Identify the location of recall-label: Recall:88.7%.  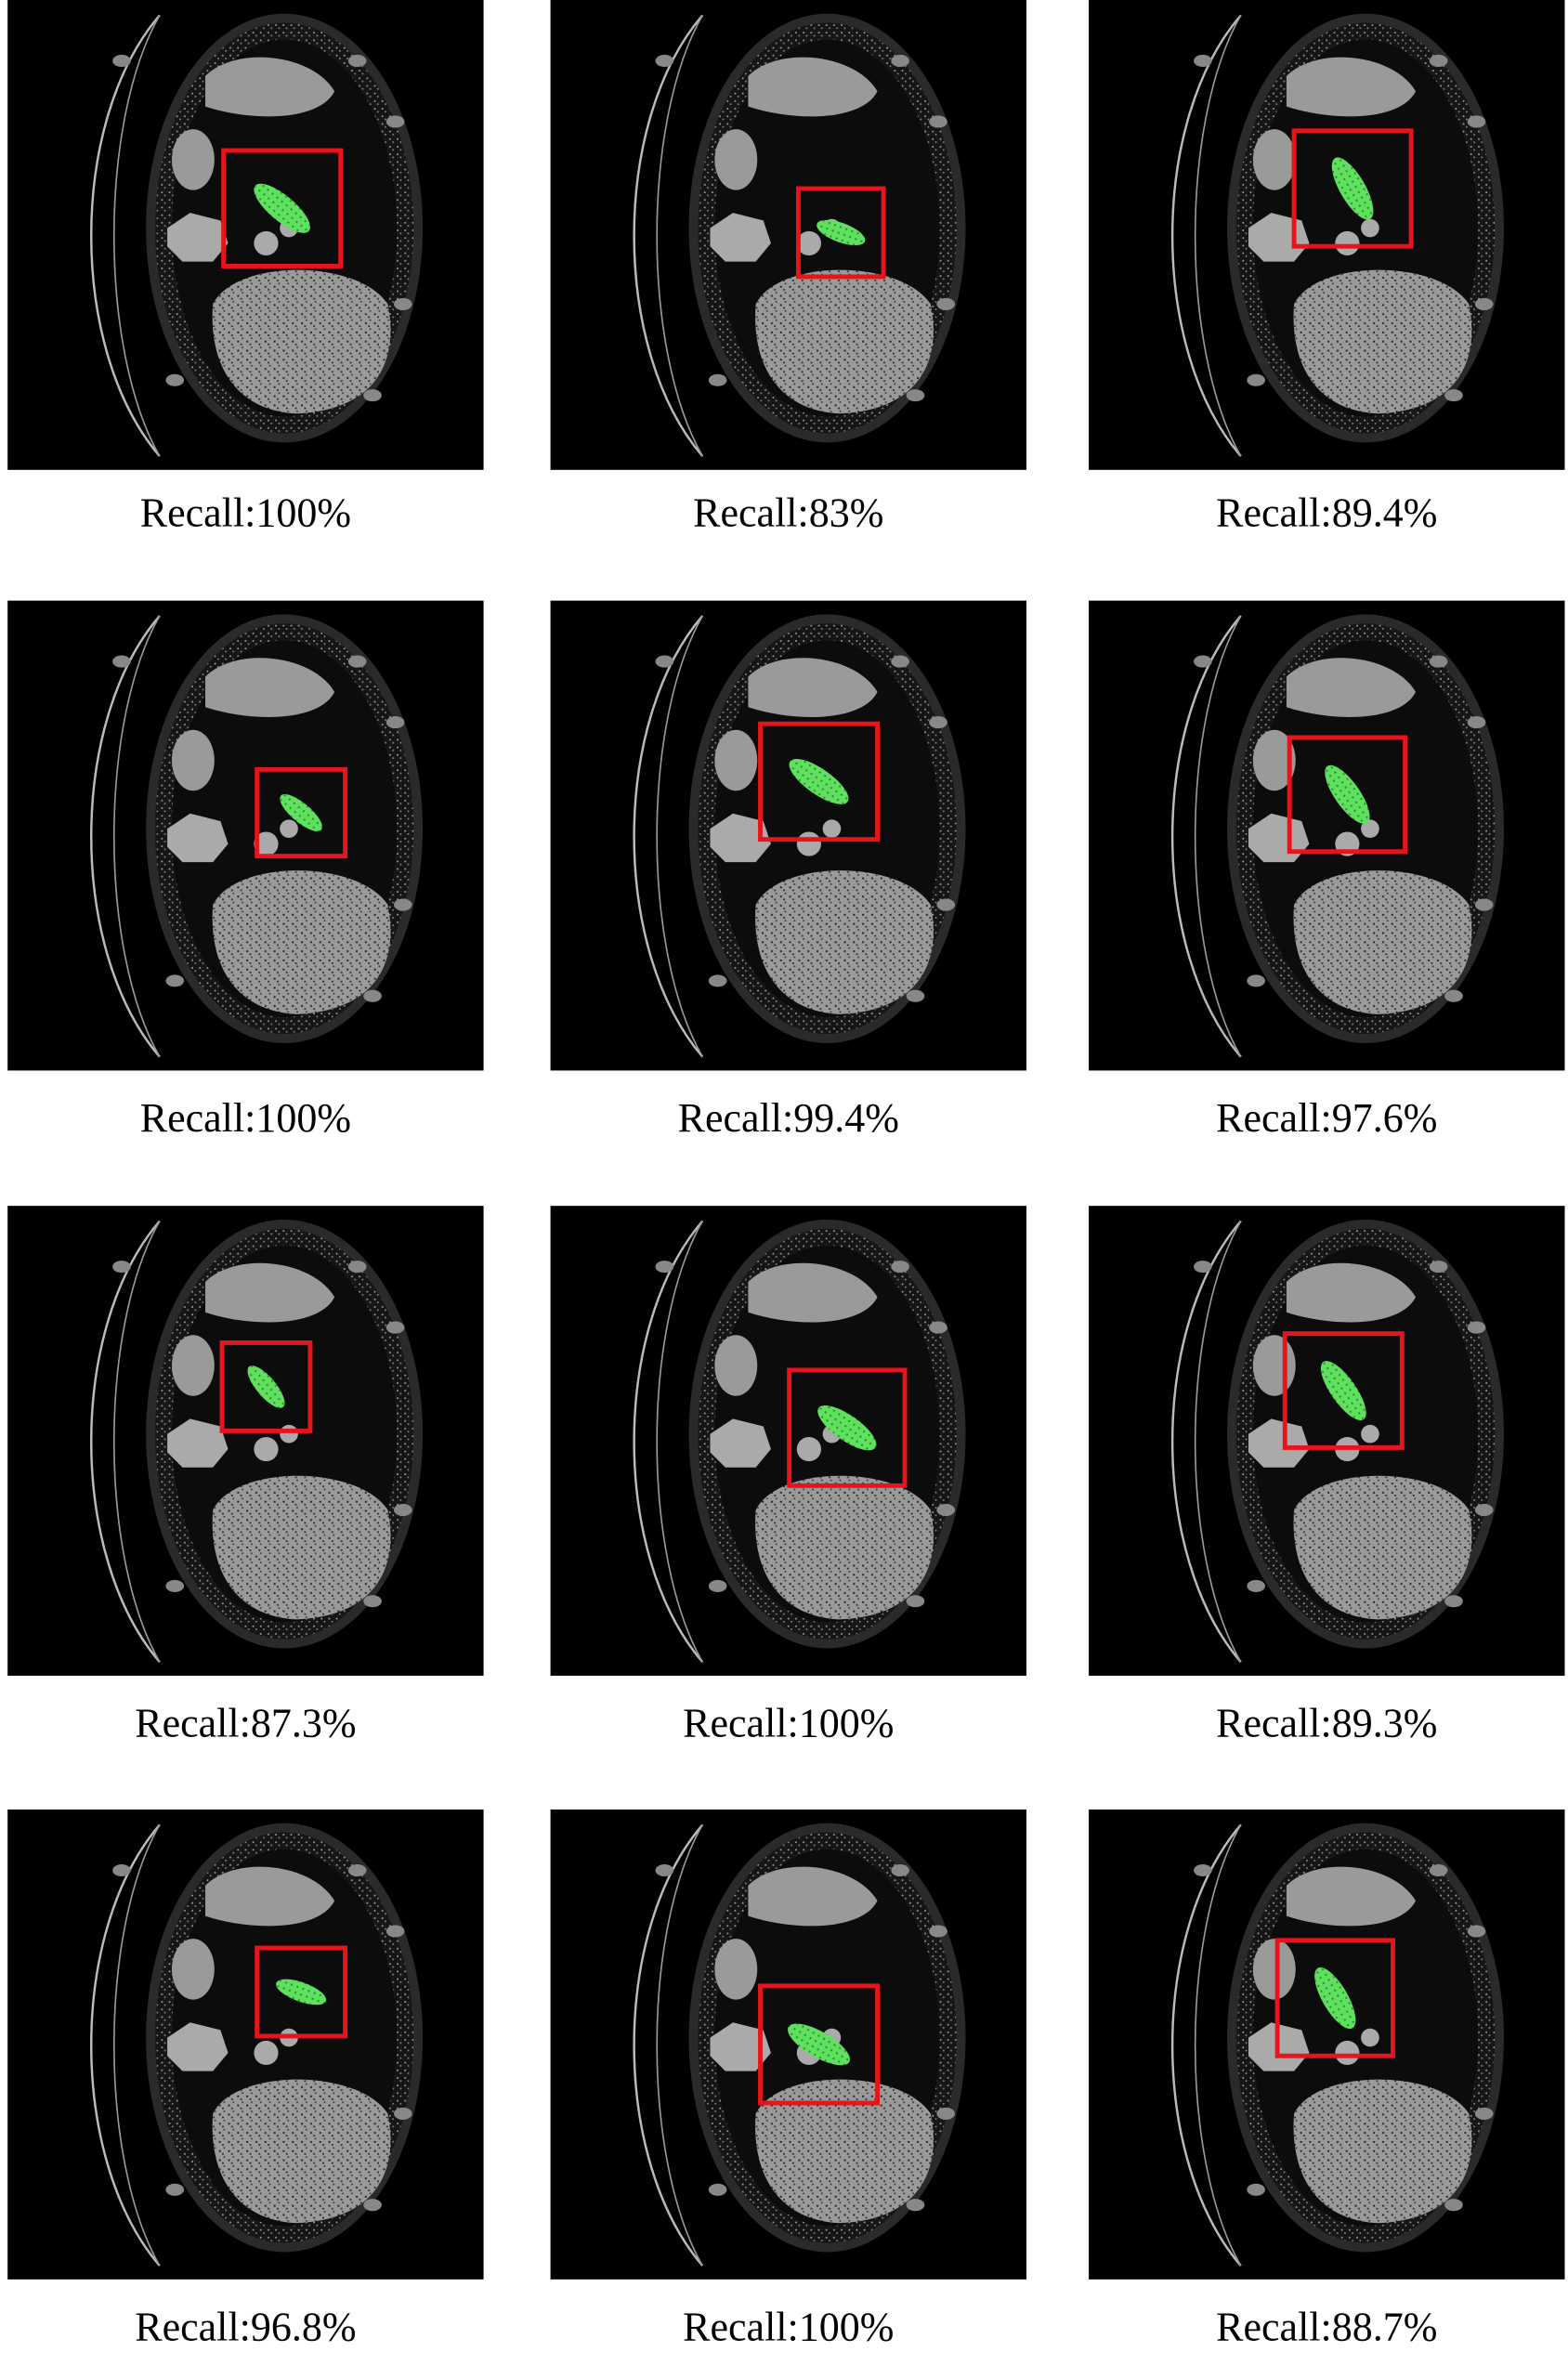
(1326, 2327).